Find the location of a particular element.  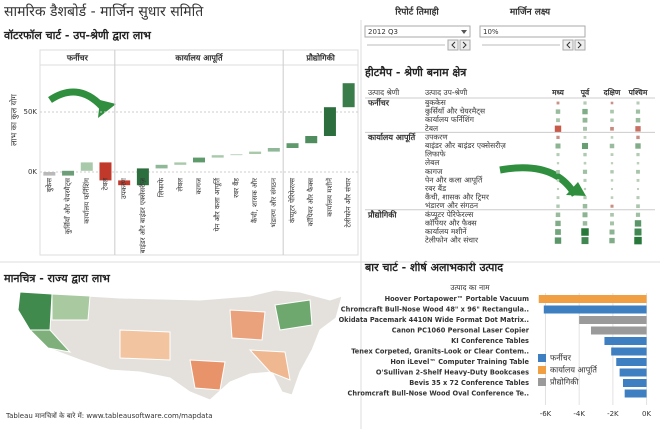

margin-control: मार्जिन लक्ष्य 10% is located at coordinates (532, 28).